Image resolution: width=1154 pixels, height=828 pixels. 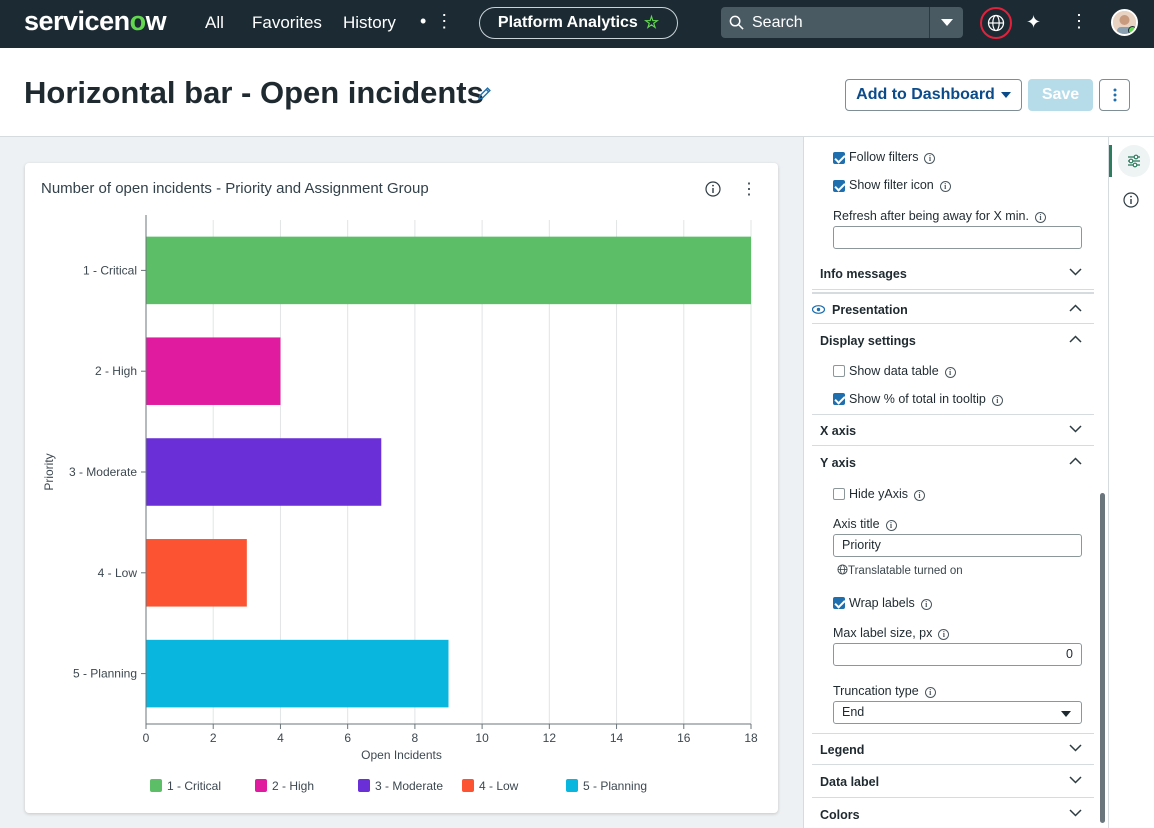 What do you see at coordinates (1134, 161) in the screenshot?
I see `sliders-icon` at bounding box center [1134, 161].